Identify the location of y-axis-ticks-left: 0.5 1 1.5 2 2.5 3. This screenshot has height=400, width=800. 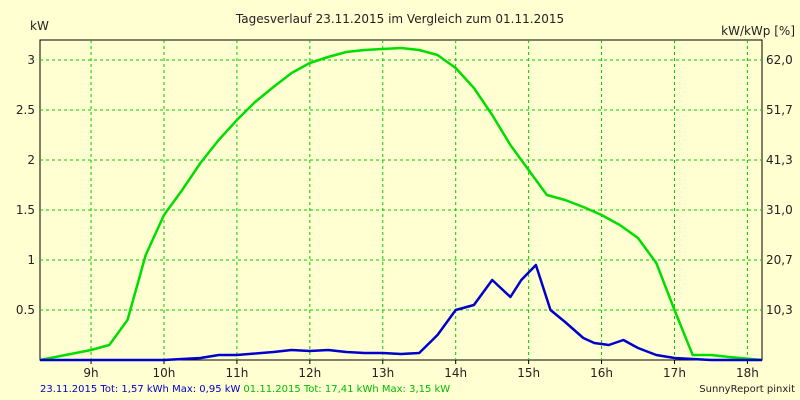
(25, 185).